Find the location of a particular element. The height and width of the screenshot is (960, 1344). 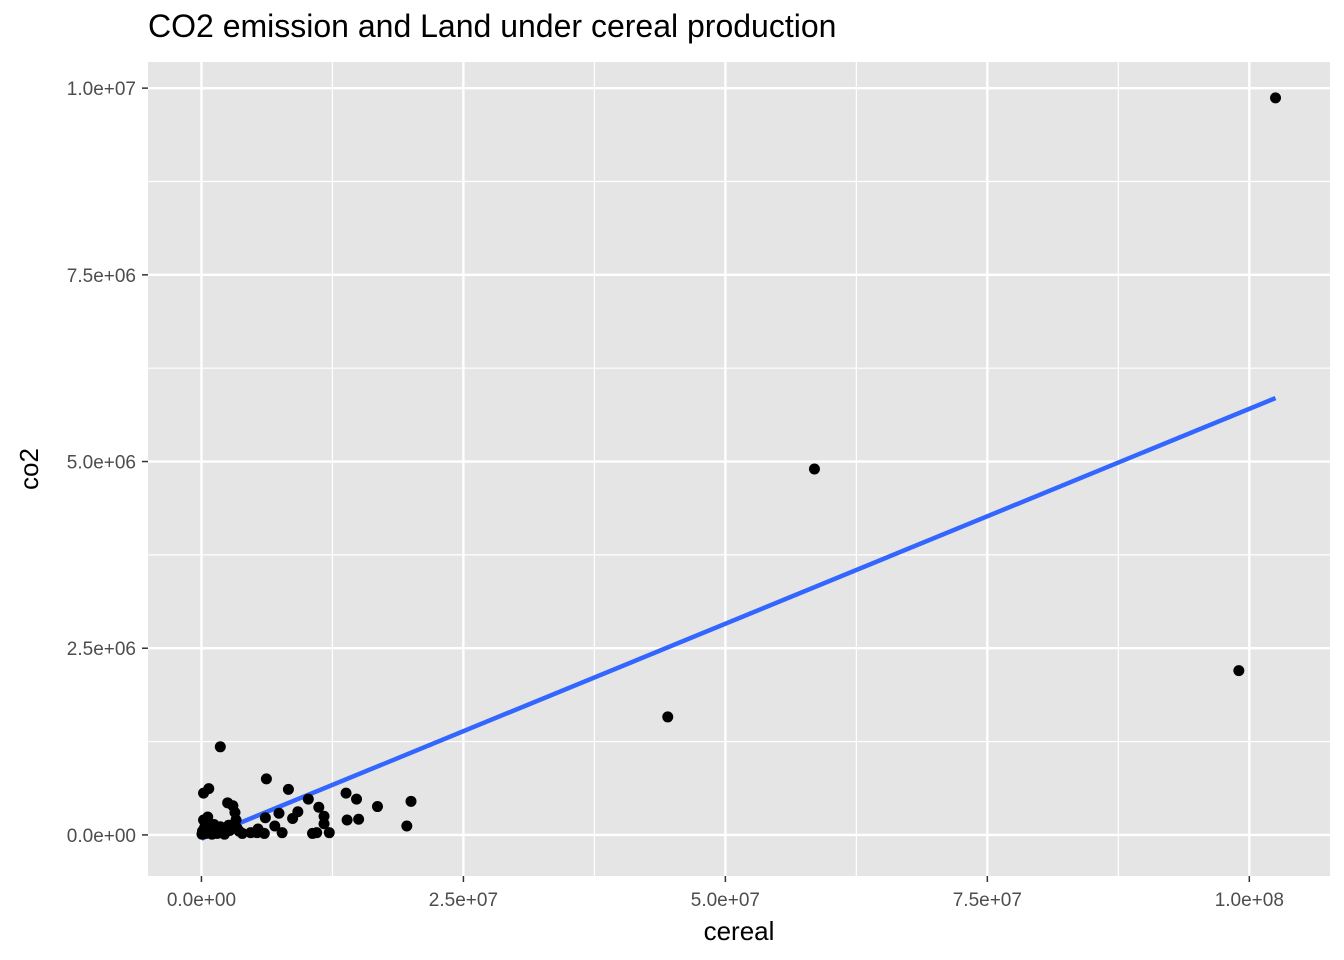

x-axis: 0.0e+00 2.5e+07 5.0e+07 7.5e+07 1.0e+08 is located at coordinates (725, 893).